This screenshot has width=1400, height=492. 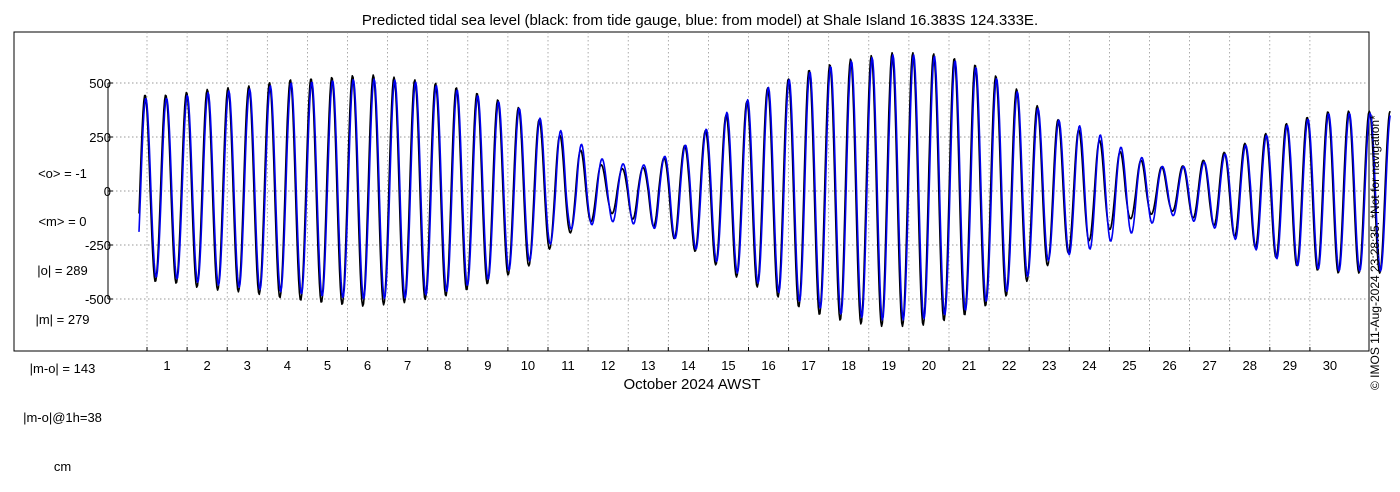 I want to click on y-tick-label: -500, so click(x=98, y=299).